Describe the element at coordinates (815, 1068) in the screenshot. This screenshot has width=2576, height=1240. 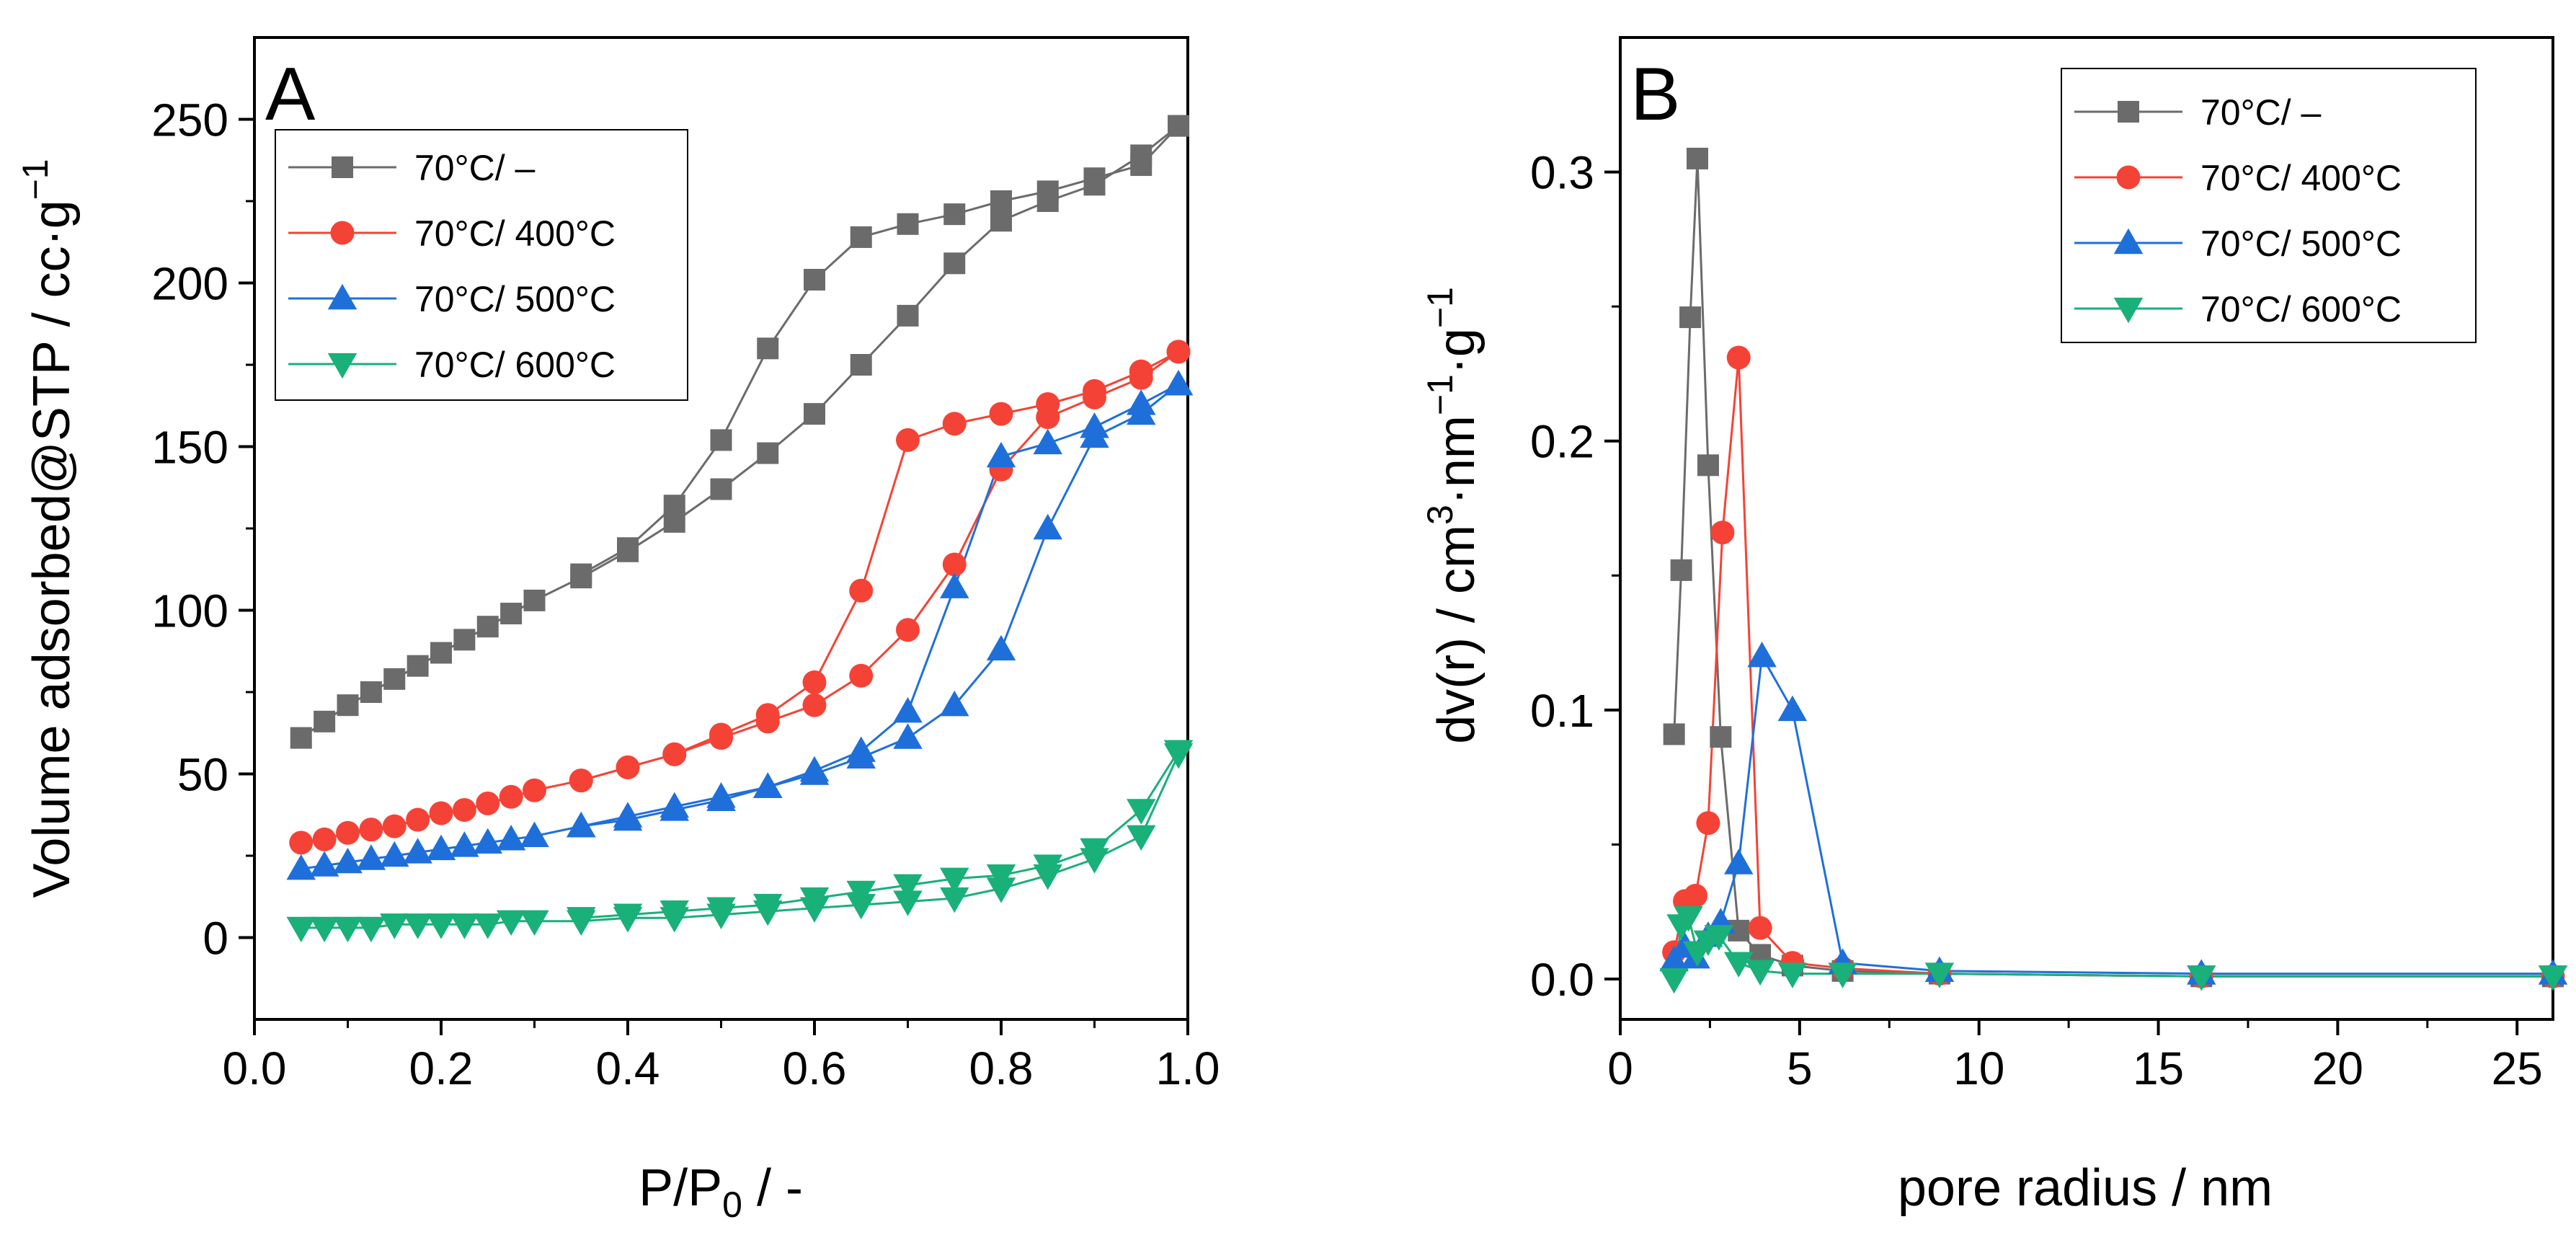
I see `panel-a-x-tick-label: 0.6` at that location.